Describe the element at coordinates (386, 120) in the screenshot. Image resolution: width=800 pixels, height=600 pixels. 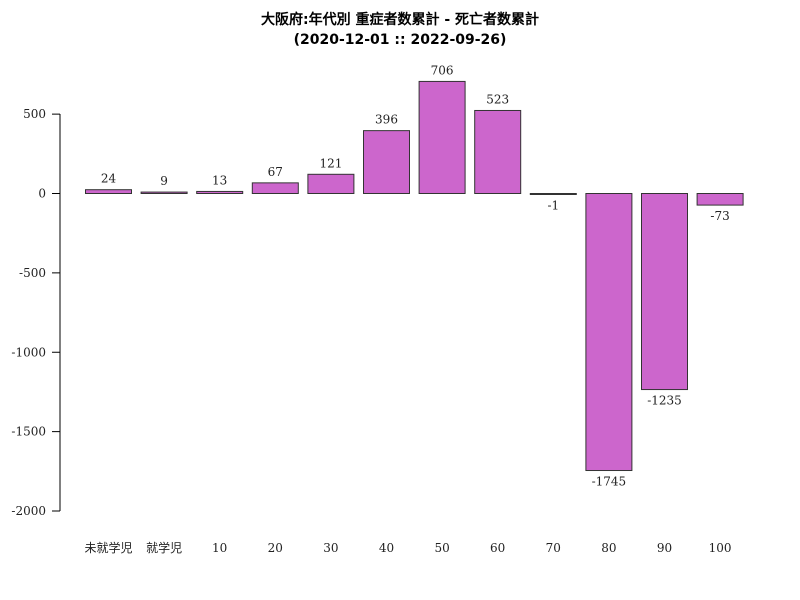
I see `bar-value-label: 396` at that location.